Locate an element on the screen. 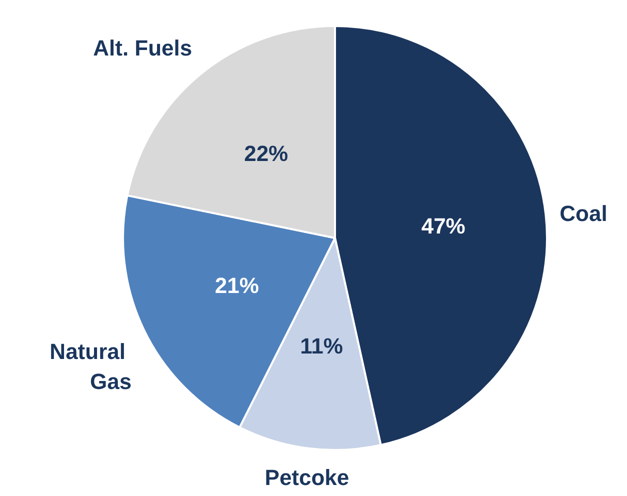  data-label: 11% is located at coordinates (321, 346).